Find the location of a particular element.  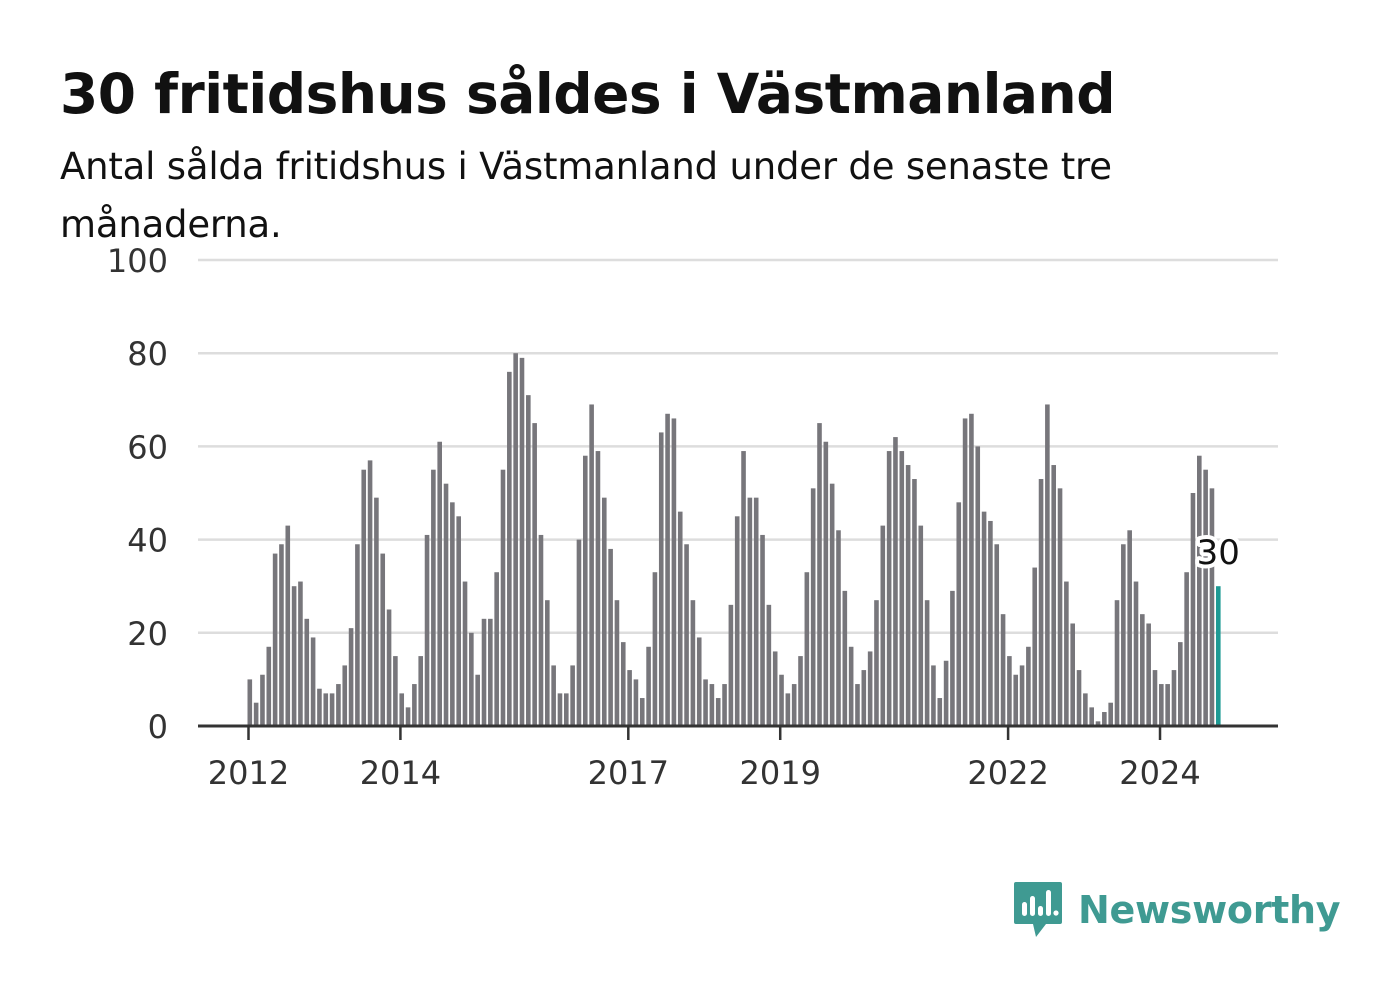

x-tick-label: 2019 is located at coordinates (780, 773).